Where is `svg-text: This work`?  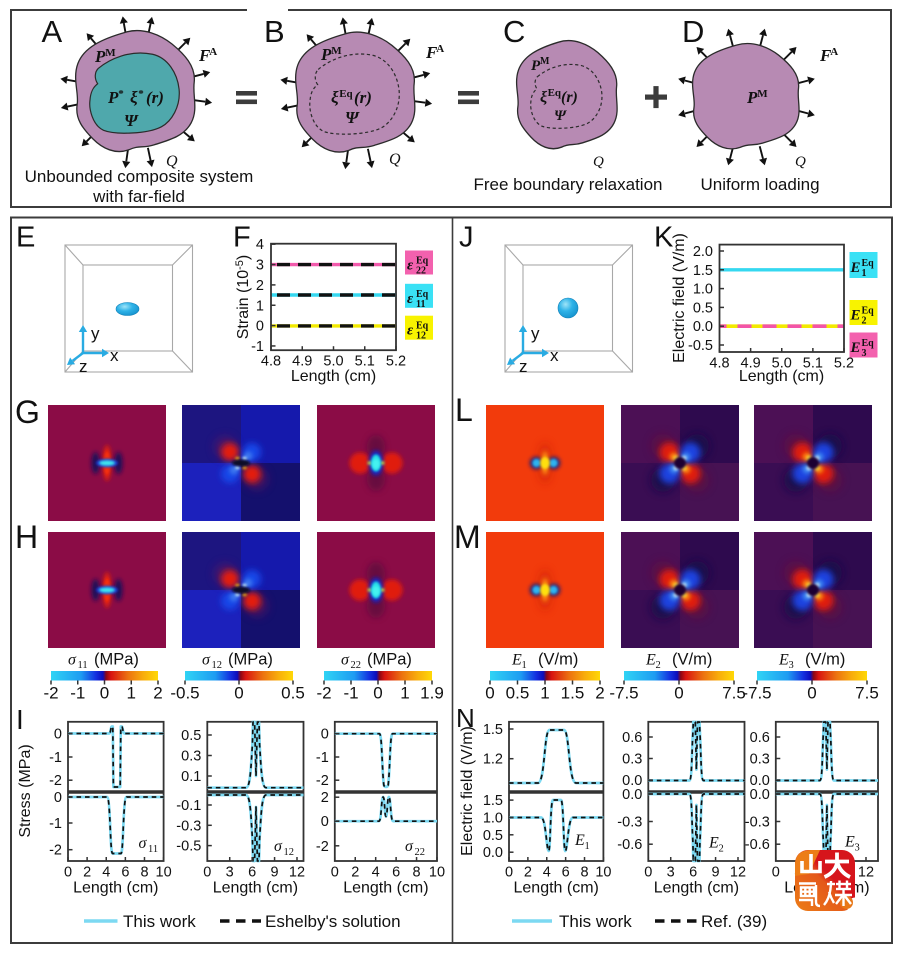 svg-text: This work is located at coordinates (595, 921).